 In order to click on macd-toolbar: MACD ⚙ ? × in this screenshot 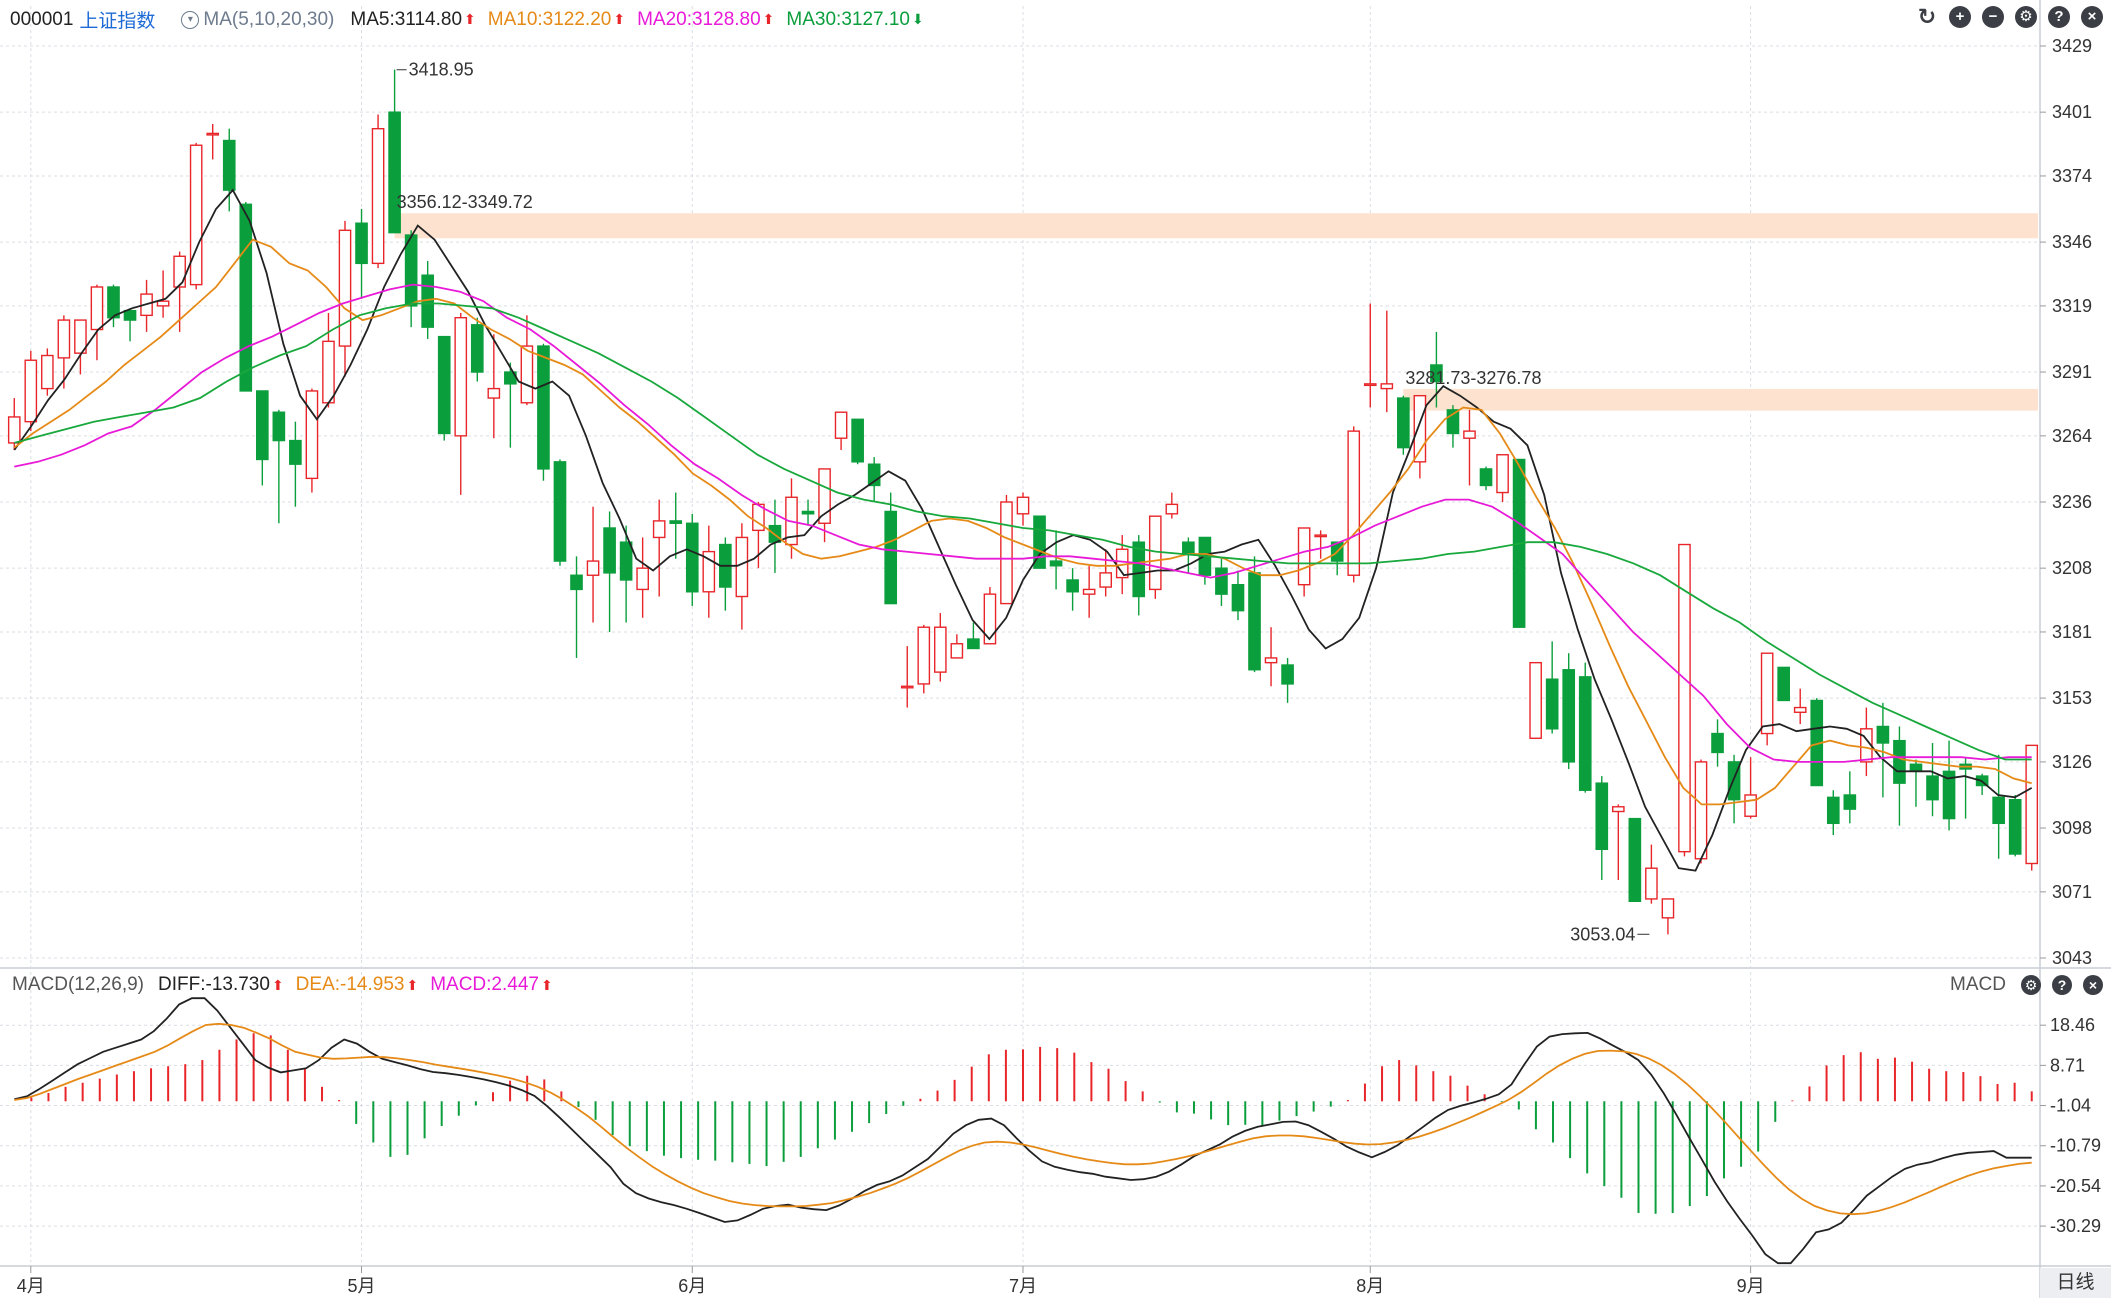, I will do `click(2026, 985)`.